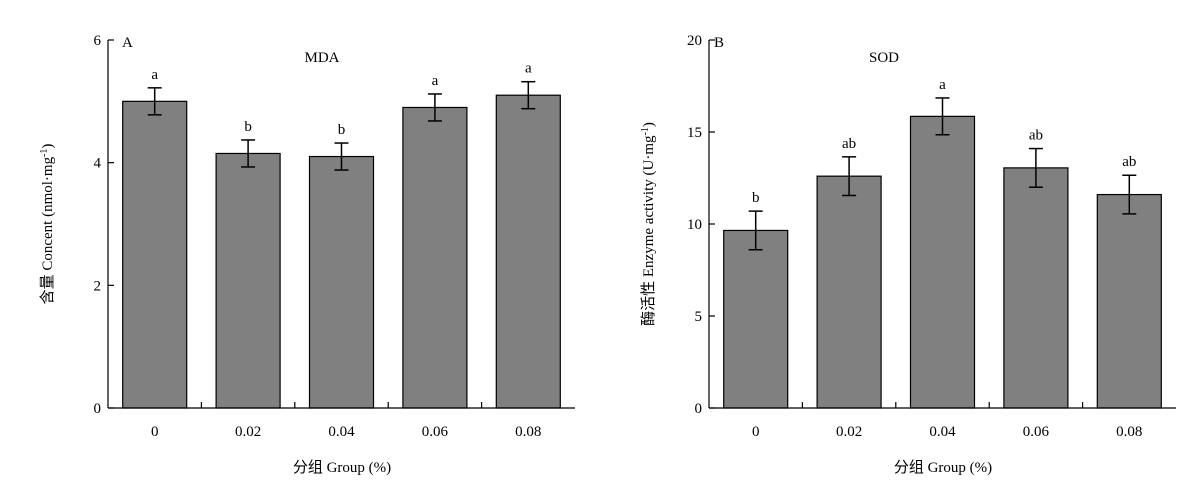  I want to click on y-tick-label: 4, so click(98, 164).